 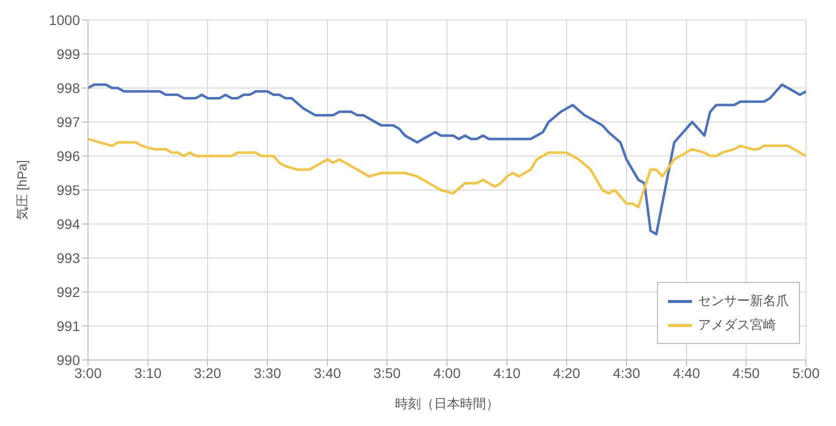 I want to click on x-axis-title: 時刻（日本時間）, so click(x=447, y=403).